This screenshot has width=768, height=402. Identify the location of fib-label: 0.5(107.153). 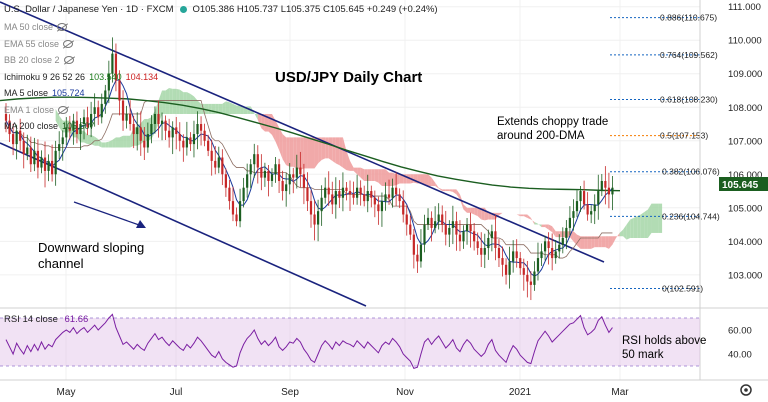
(684, 136).